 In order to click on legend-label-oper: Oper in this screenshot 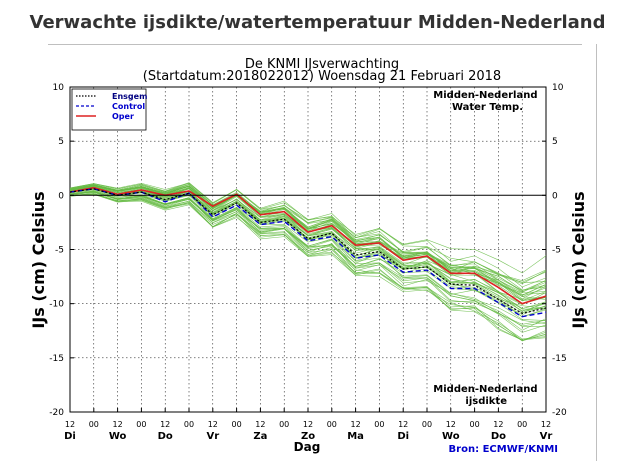, I will do `click(123, 116)`.